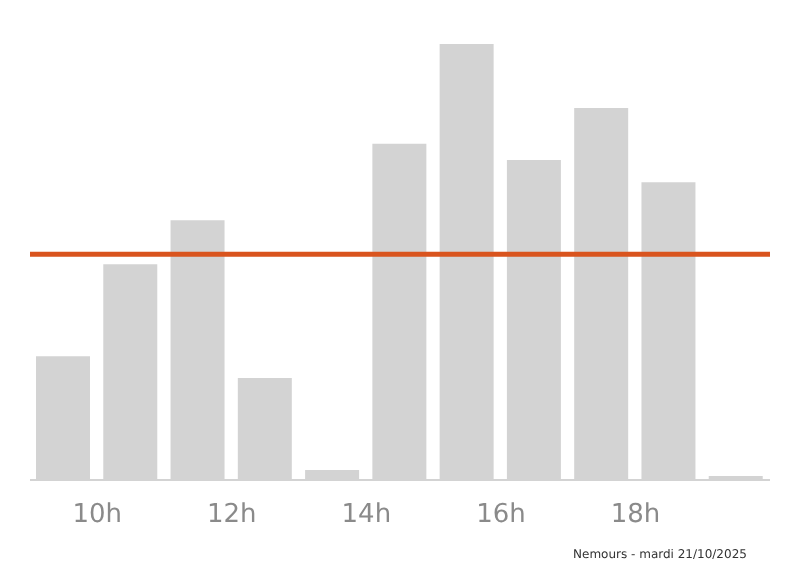  I want to click on x-tick-label: 16h, so click(501, 515).